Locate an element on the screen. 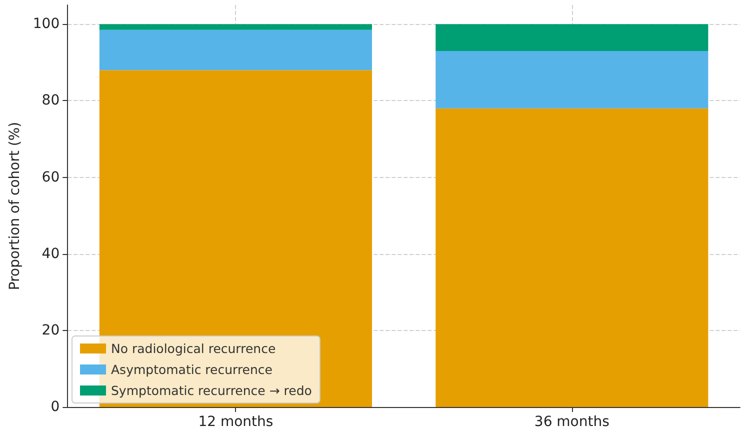 This screenshot has width=750, height=437. y-axis-title: Proportion of cohort (%) is located at coordinates (15, 206).